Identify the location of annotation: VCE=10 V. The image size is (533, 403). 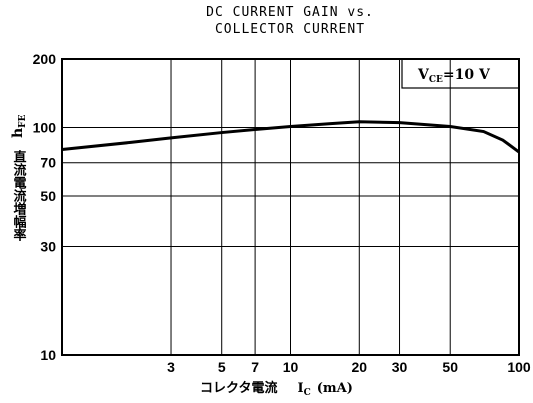
(454, 76).